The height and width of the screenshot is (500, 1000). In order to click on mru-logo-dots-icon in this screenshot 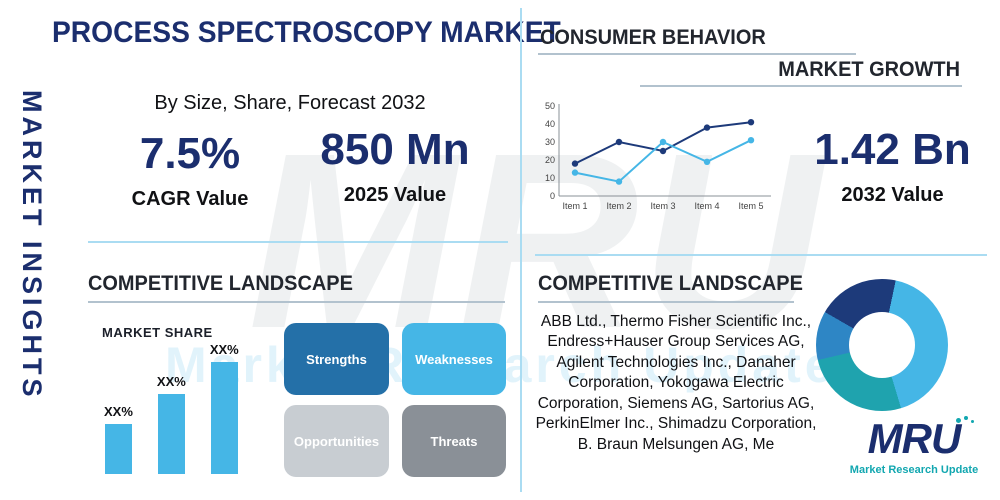, I will do `click(965, 419)`.